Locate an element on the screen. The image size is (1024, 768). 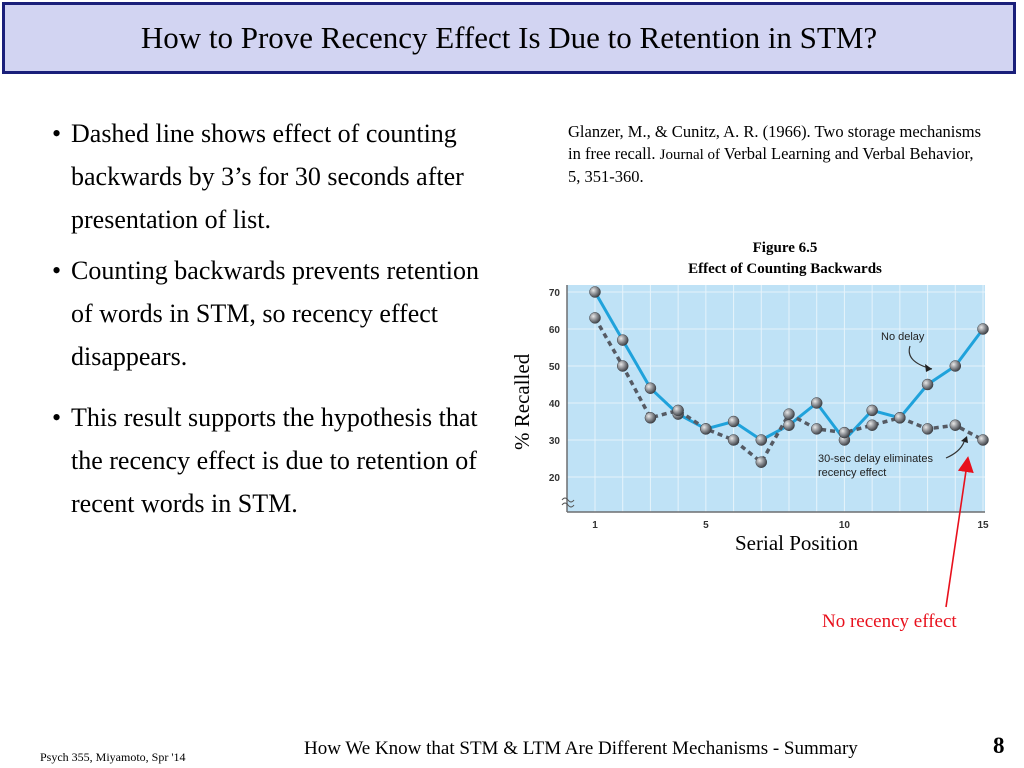
figure-title: Figure 6.5 Effect of Counting Backwards is located at coordinates (785, 259).